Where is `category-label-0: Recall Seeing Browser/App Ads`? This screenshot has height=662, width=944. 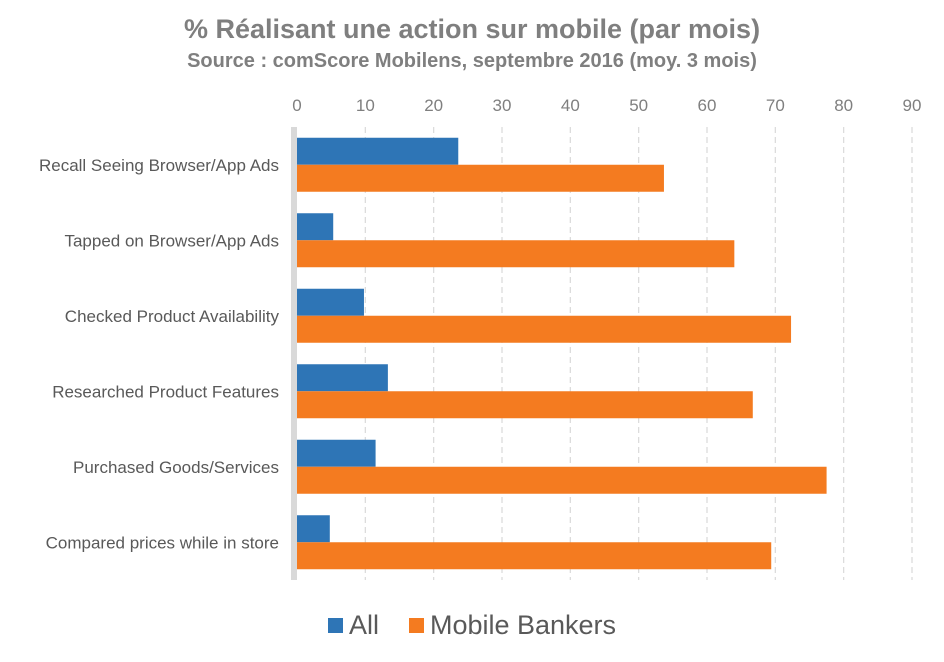
category-label-0: Recall Seeing Browser/App Ads is located at coordinates (159, 165).